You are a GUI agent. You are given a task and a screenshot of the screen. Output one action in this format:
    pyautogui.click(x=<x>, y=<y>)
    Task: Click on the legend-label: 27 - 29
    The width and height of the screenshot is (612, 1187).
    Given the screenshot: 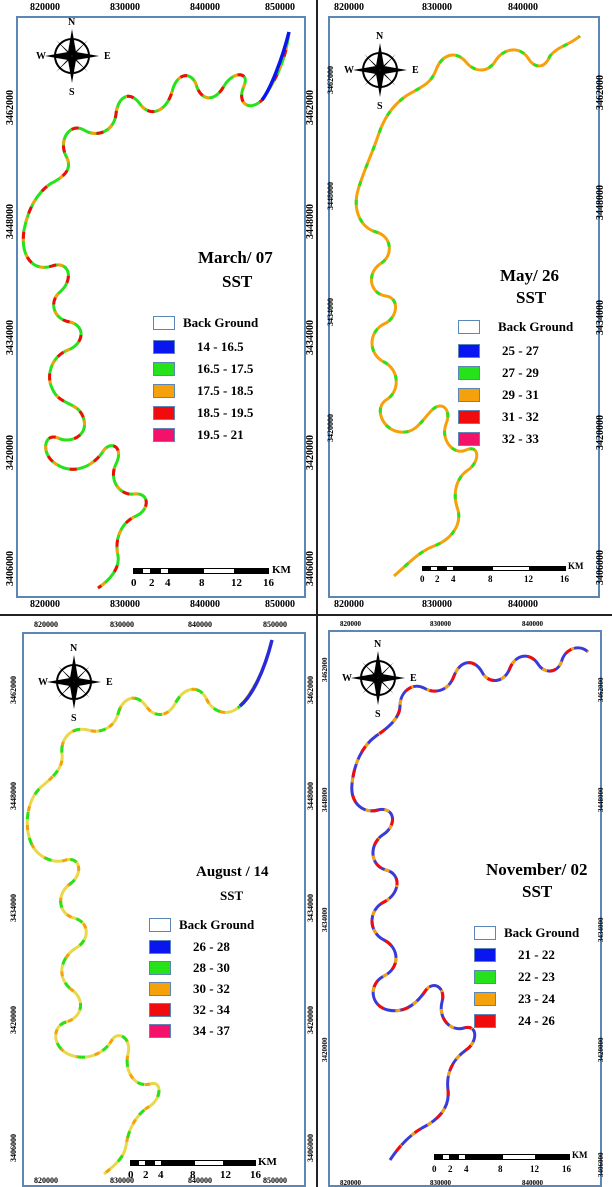 What is the action you would take?
    pyautogui.click(x=520, y=372)
    